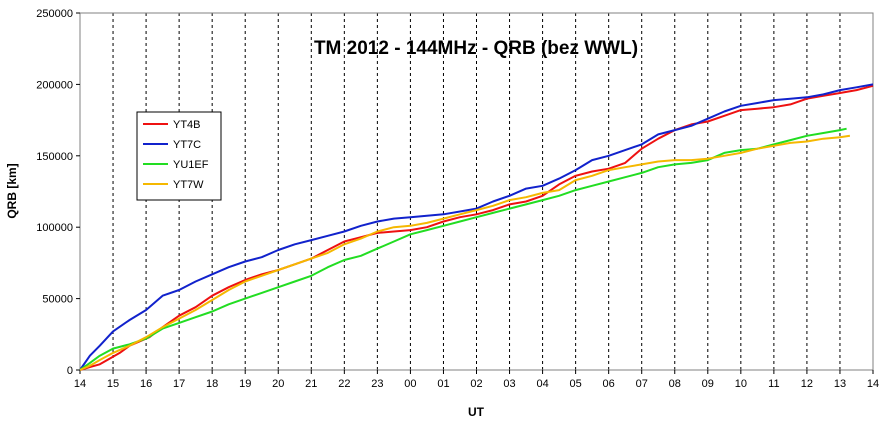 The width and height of the screenshot is (885, 427). What do you see at coordinates (410, 384) in the screenshot?
I see `x-tick-label: 00` at bounding box center [410, 384].